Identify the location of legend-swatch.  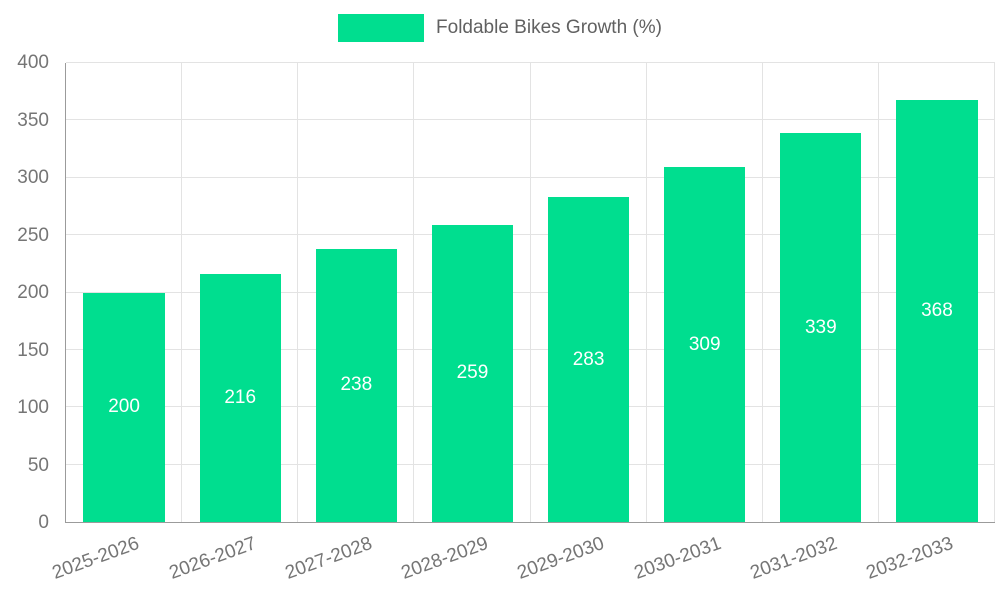
(381, 28).